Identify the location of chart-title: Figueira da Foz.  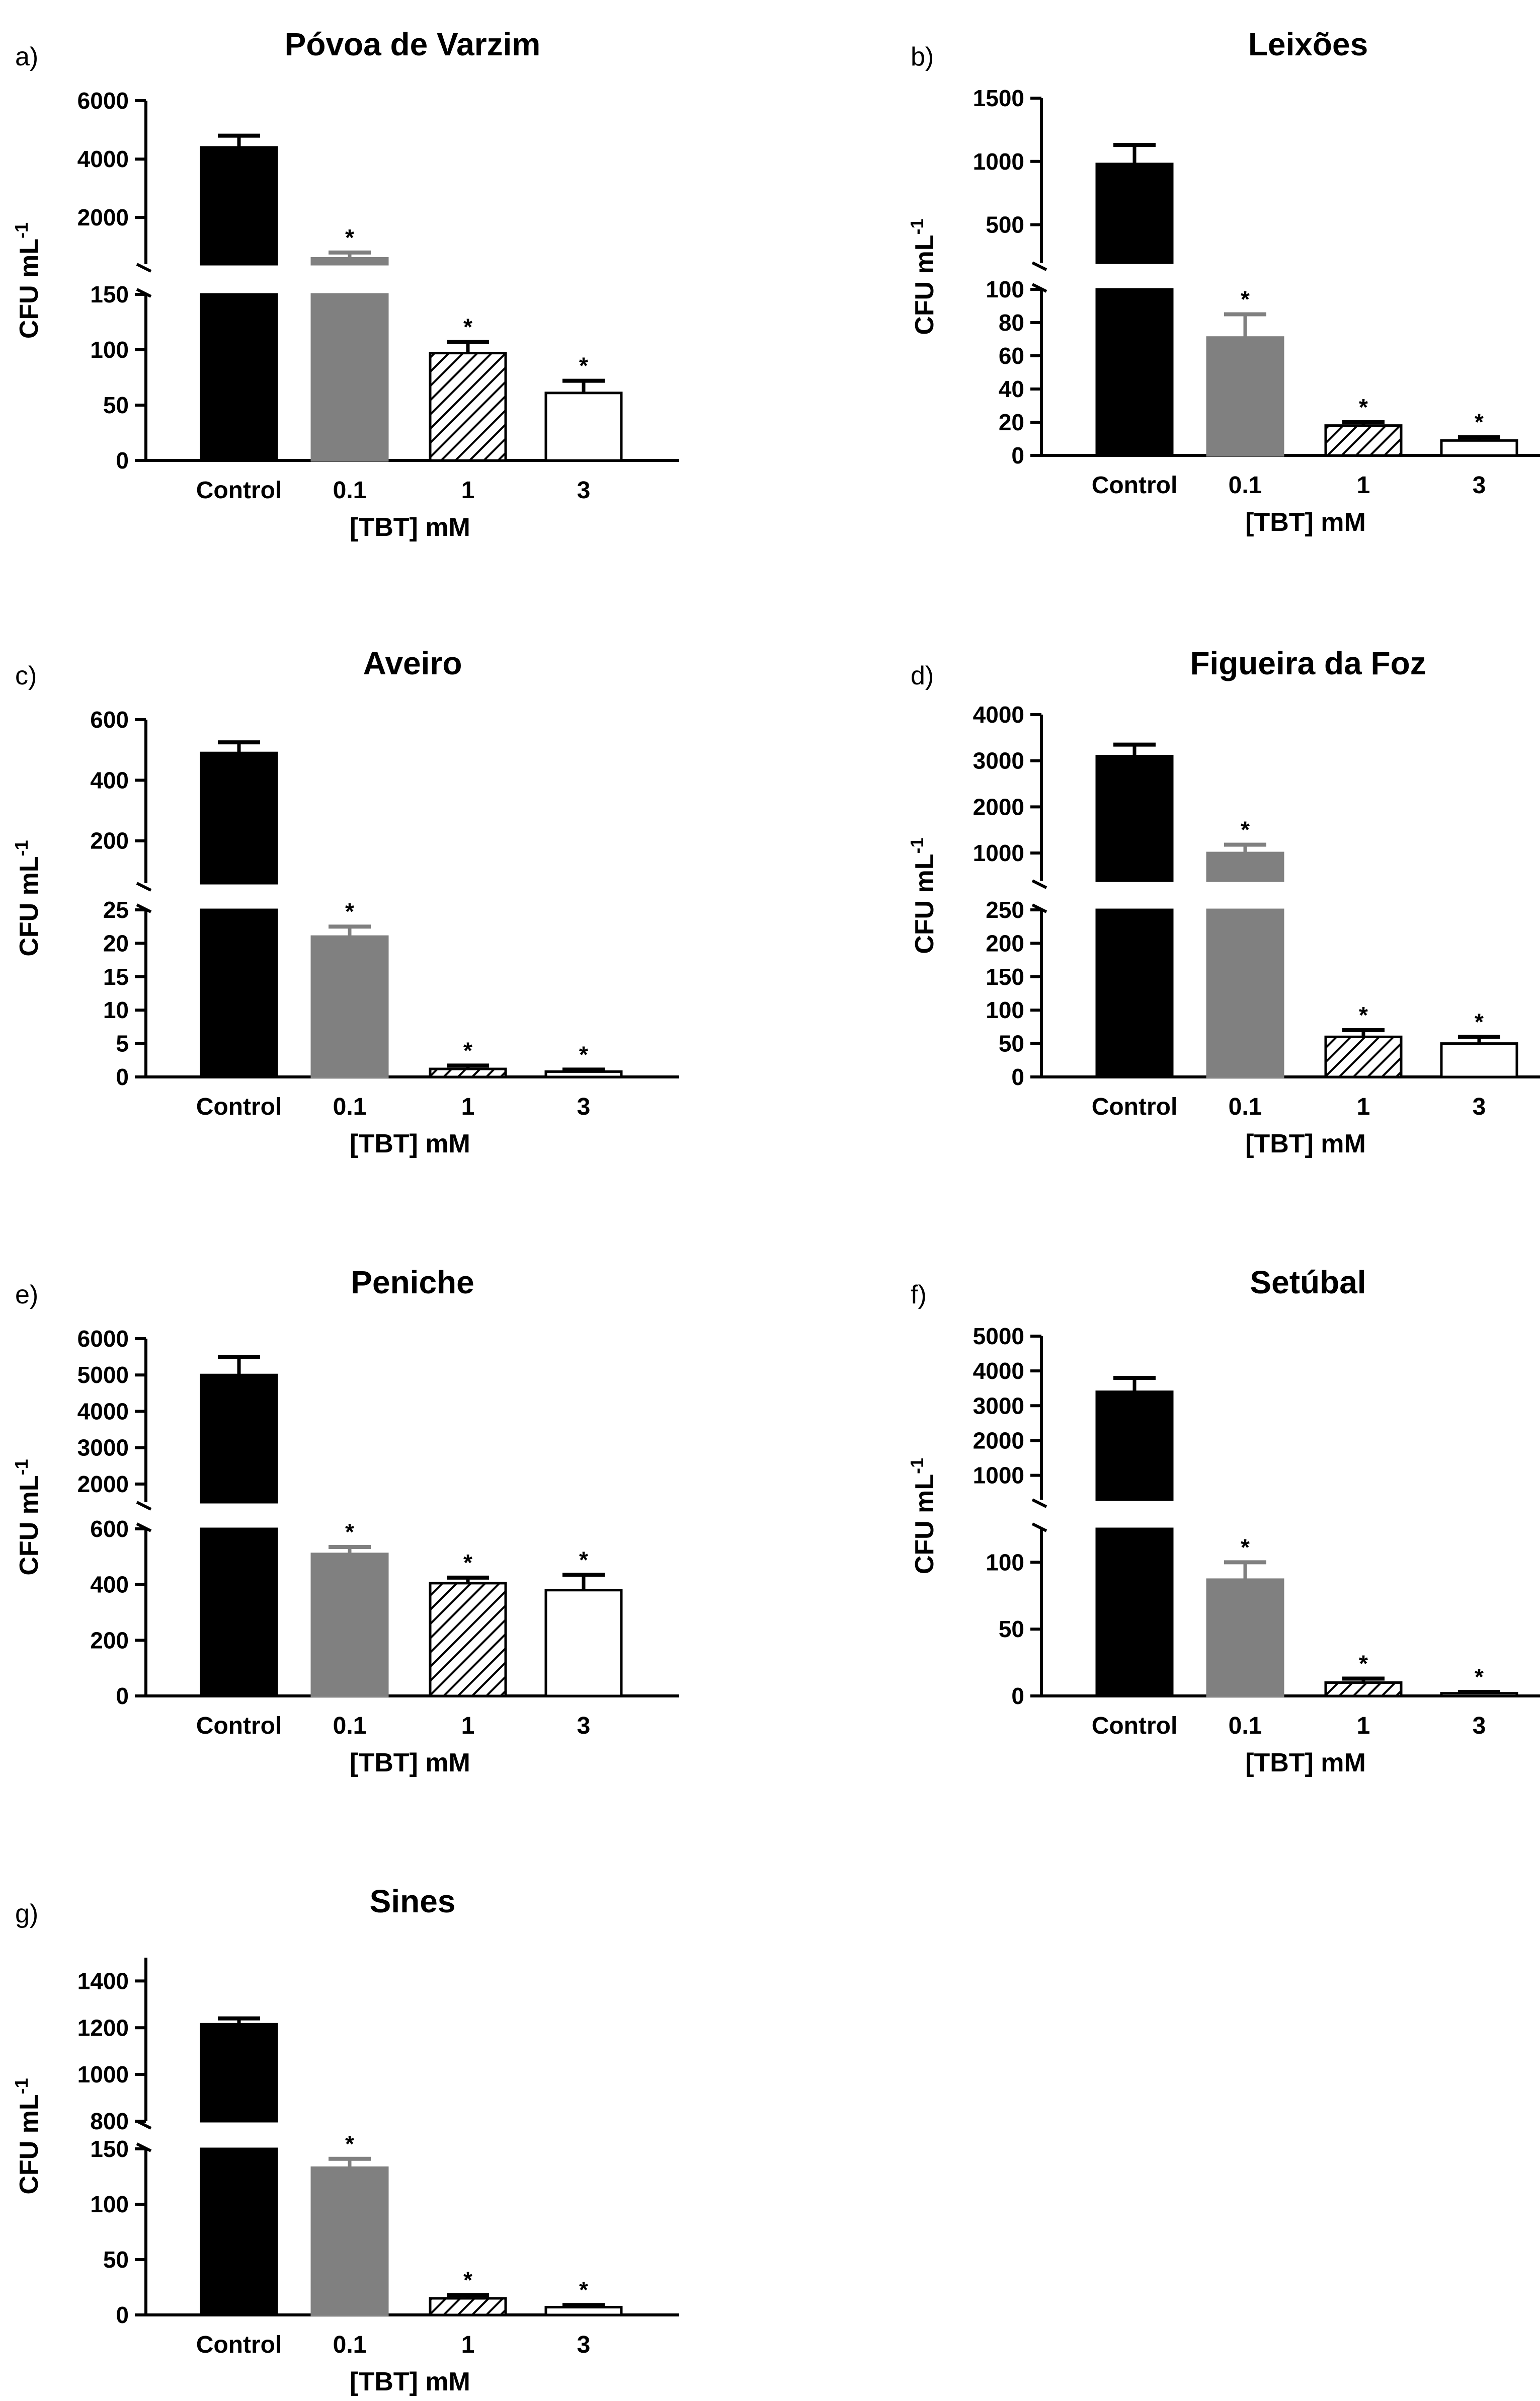
(1308, 663).